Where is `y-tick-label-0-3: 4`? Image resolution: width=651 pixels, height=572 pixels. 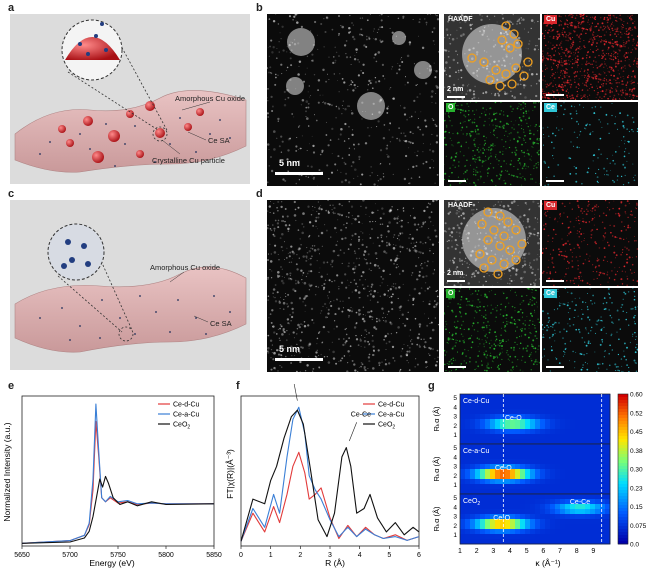 y-tick-label-0-3: 4 is located at coordinates (455, 407).